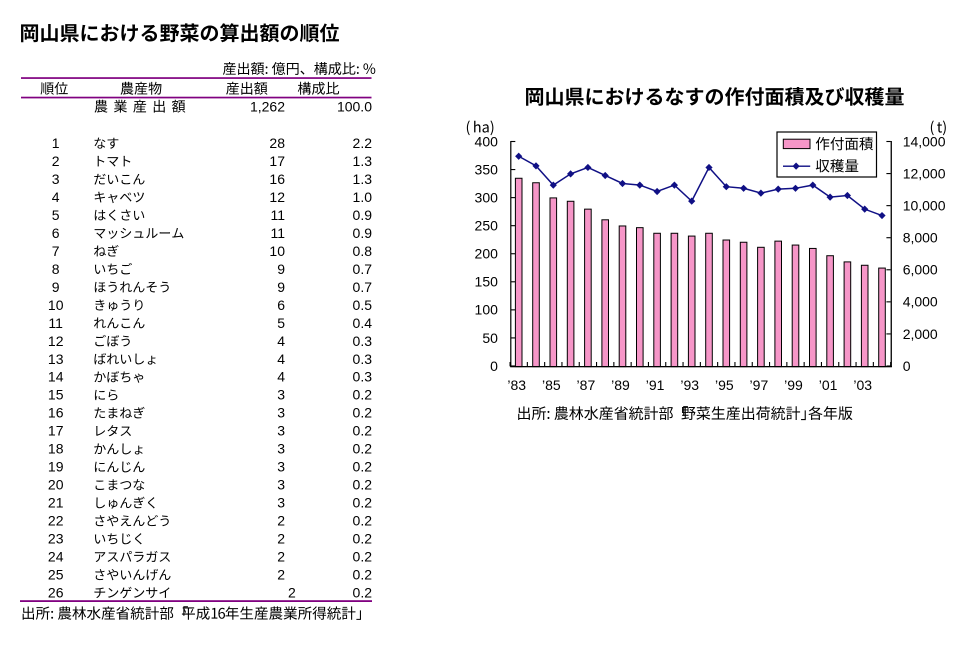 This screenshot has height=652, width=977. I want to click on svg-text: 300, so click(487, 197).